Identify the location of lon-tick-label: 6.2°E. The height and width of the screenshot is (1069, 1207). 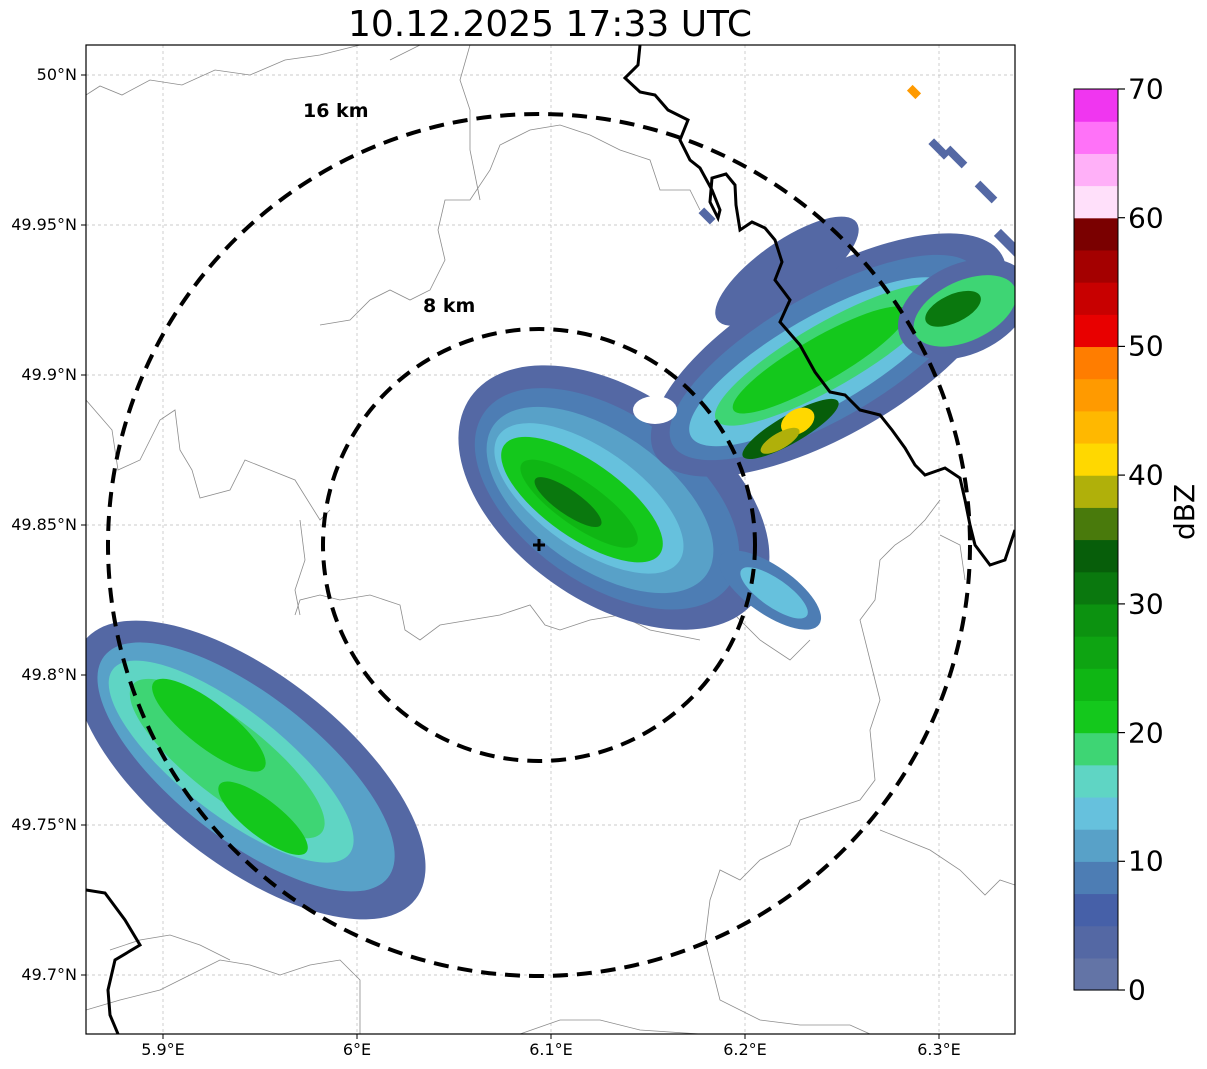
(745, 1049).